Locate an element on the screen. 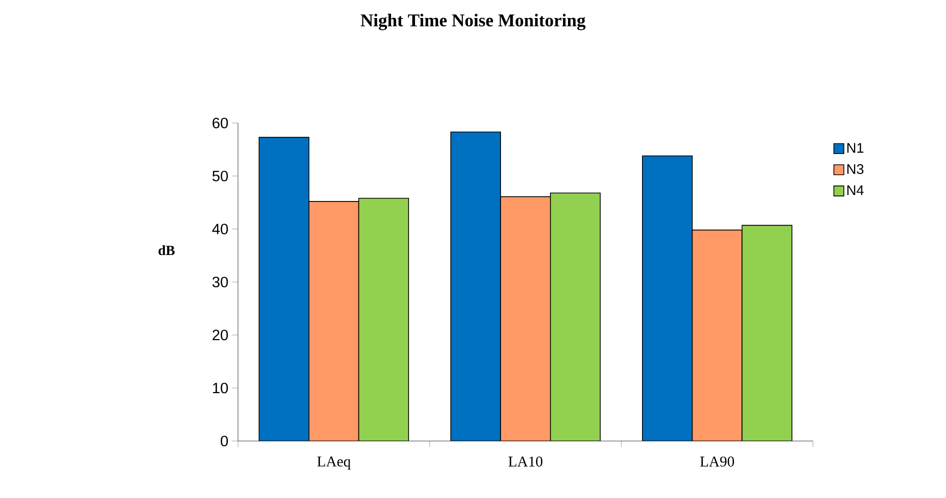 This screenshot has height=498, width=946. y-tick-label: 30 is located at coordinates (220, 282).